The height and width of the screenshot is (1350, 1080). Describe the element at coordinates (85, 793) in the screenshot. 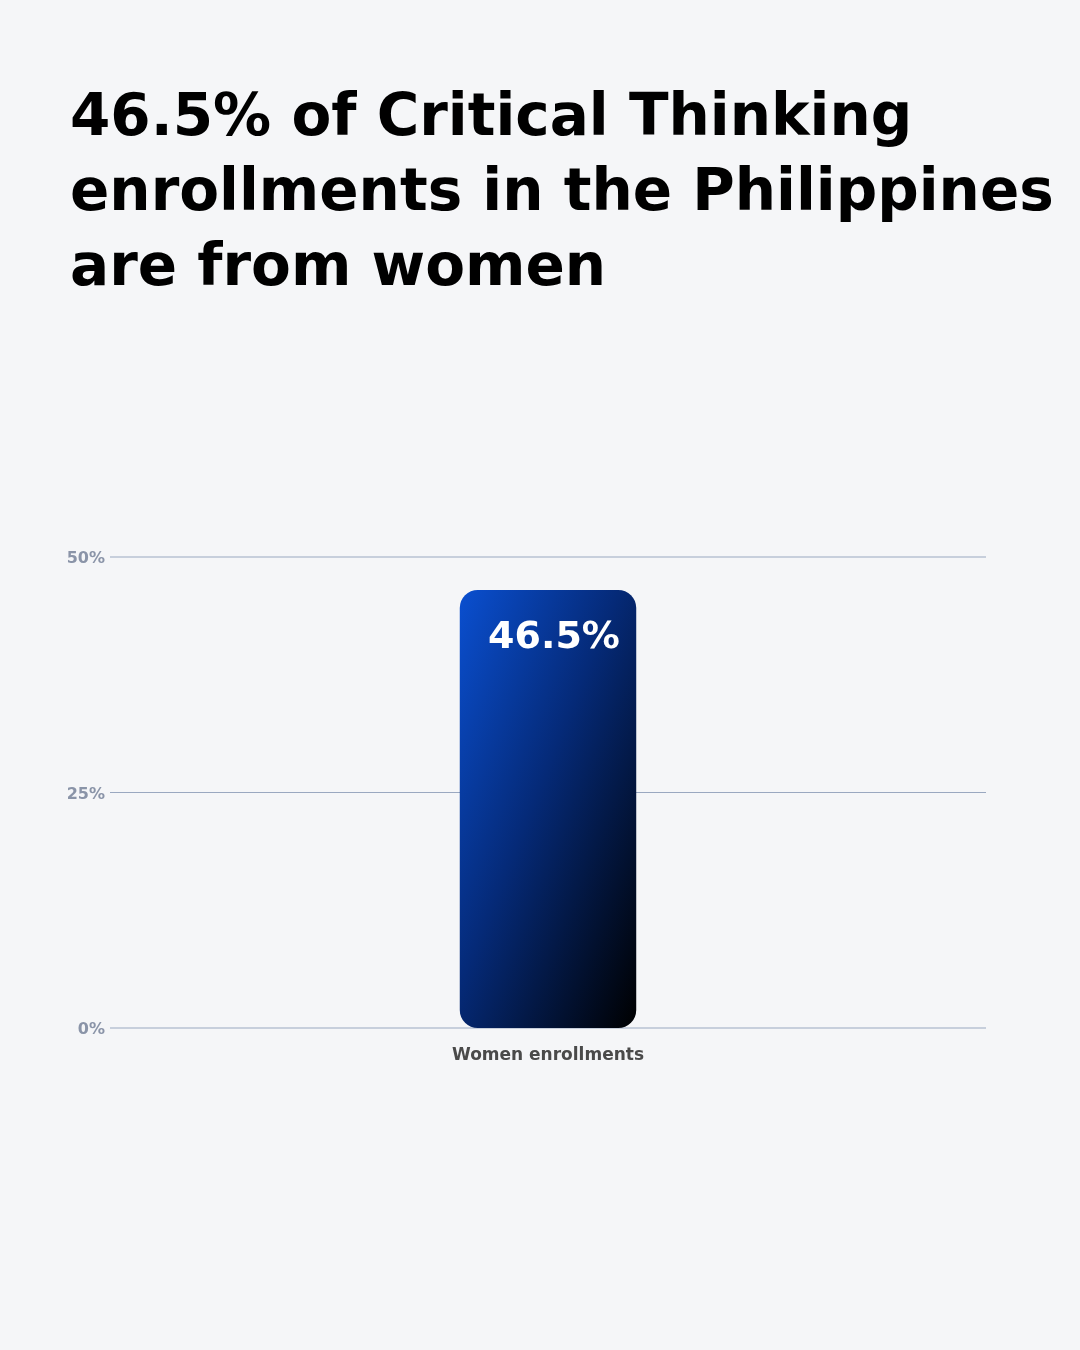

I see `y-tick-label: 25%` at that location.